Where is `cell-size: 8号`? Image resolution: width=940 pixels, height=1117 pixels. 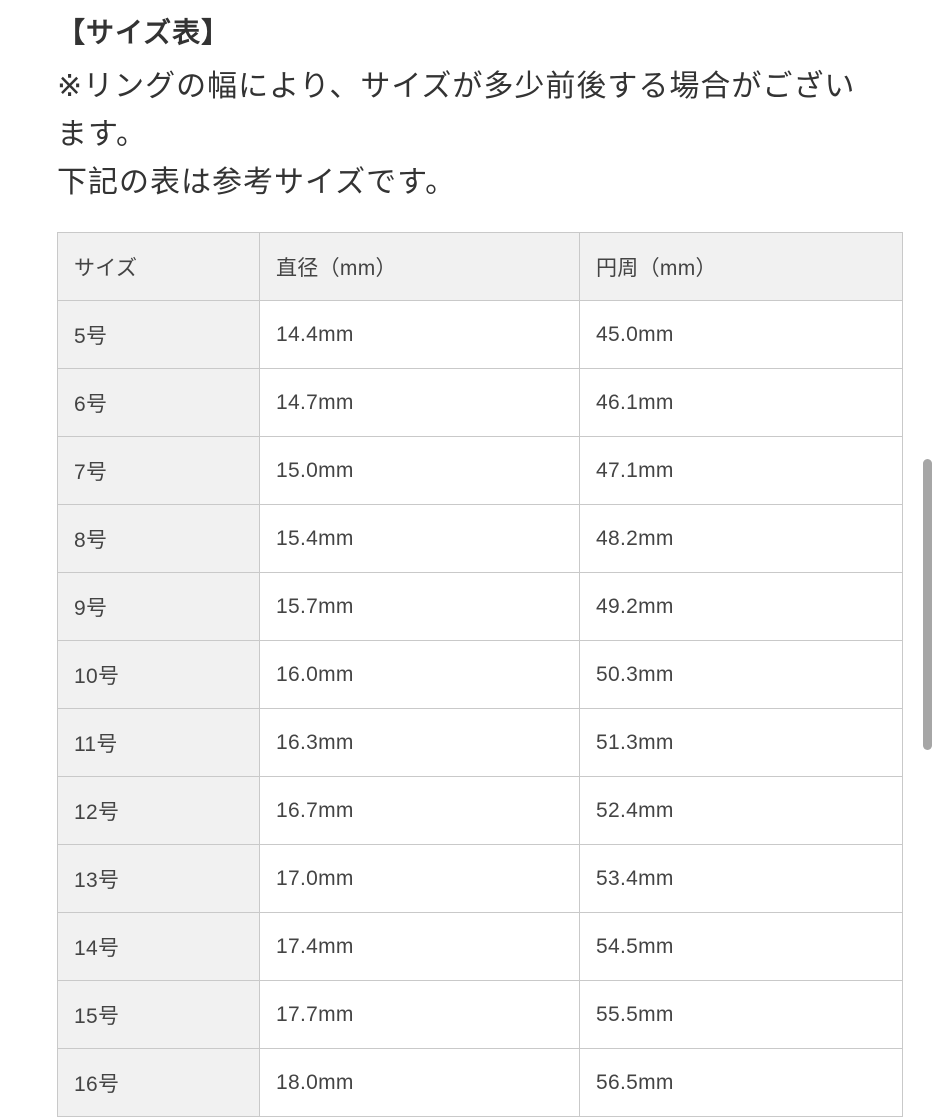
cell-size: 8号 is located at coordinates (158, 538).